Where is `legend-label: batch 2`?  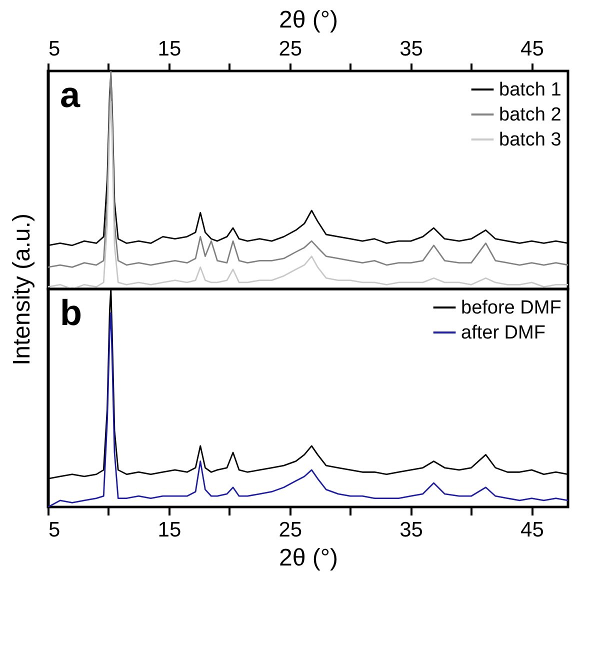 legend-label: batch 2 is located at coordinates (530, 115).